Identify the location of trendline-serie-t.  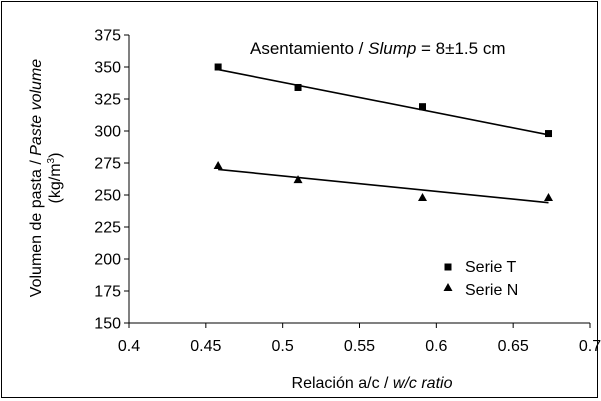
(383, 102).